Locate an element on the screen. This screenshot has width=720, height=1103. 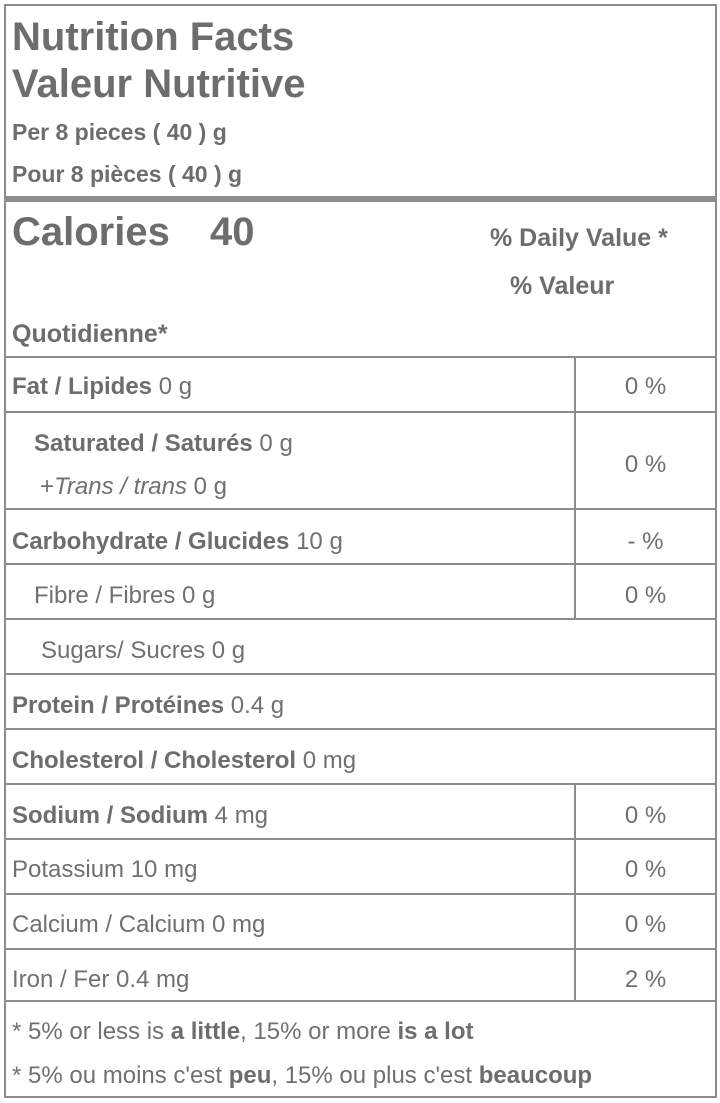
title-english: Nutrition Facts is located at coordinates (153, 37).